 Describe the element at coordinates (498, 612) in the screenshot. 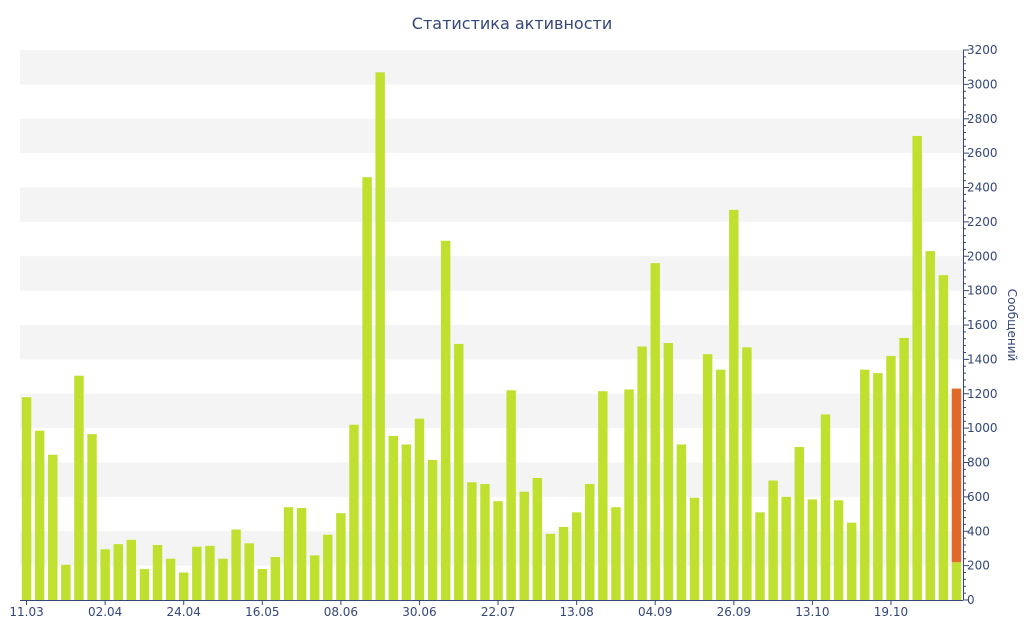

I see `x-tick-label: 22.07` at that location.